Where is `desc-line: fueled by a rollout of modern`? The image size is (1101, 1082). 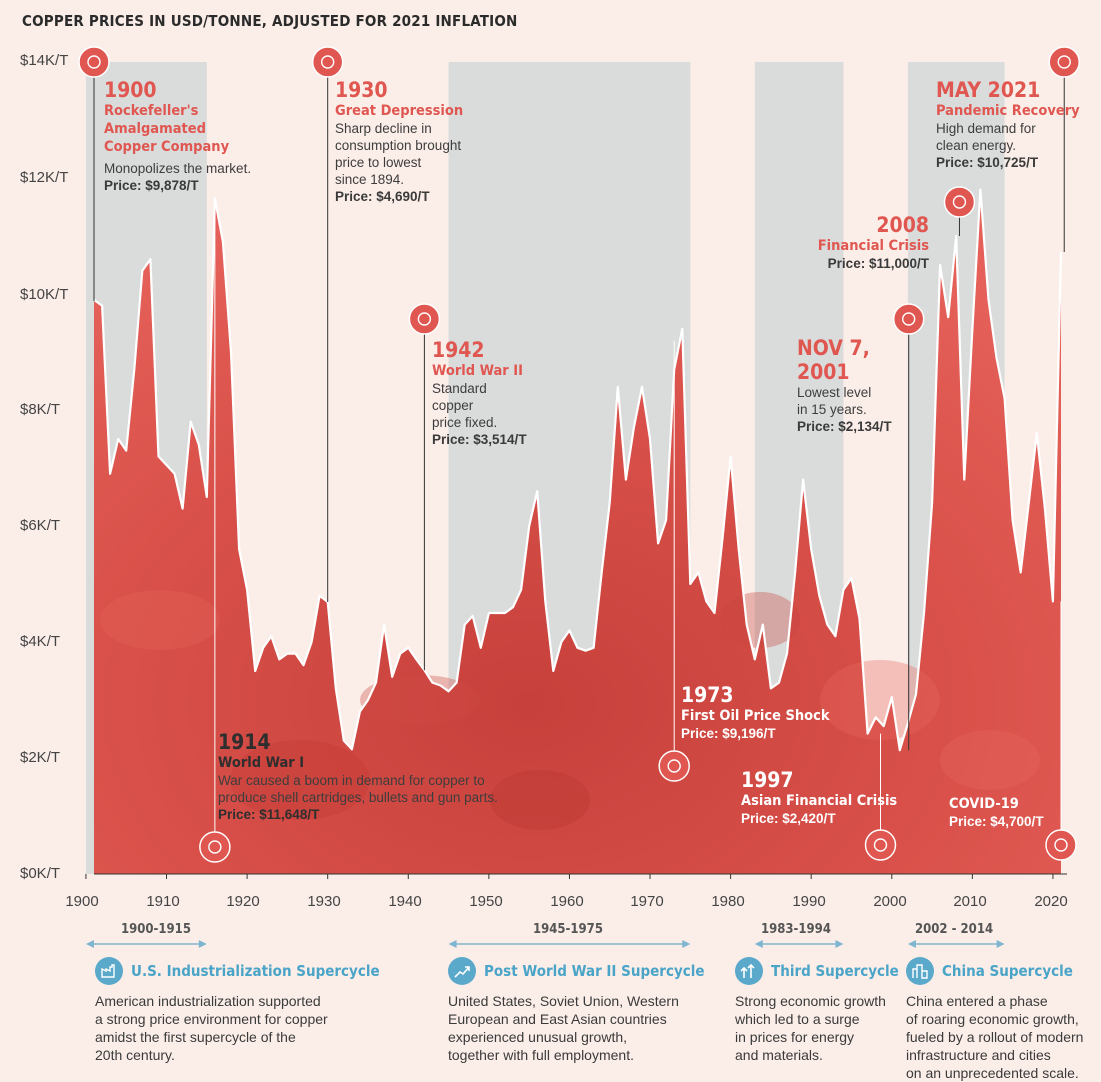 desc-line: fueled by a rollout of modern is located at coordinates (995, 1037).